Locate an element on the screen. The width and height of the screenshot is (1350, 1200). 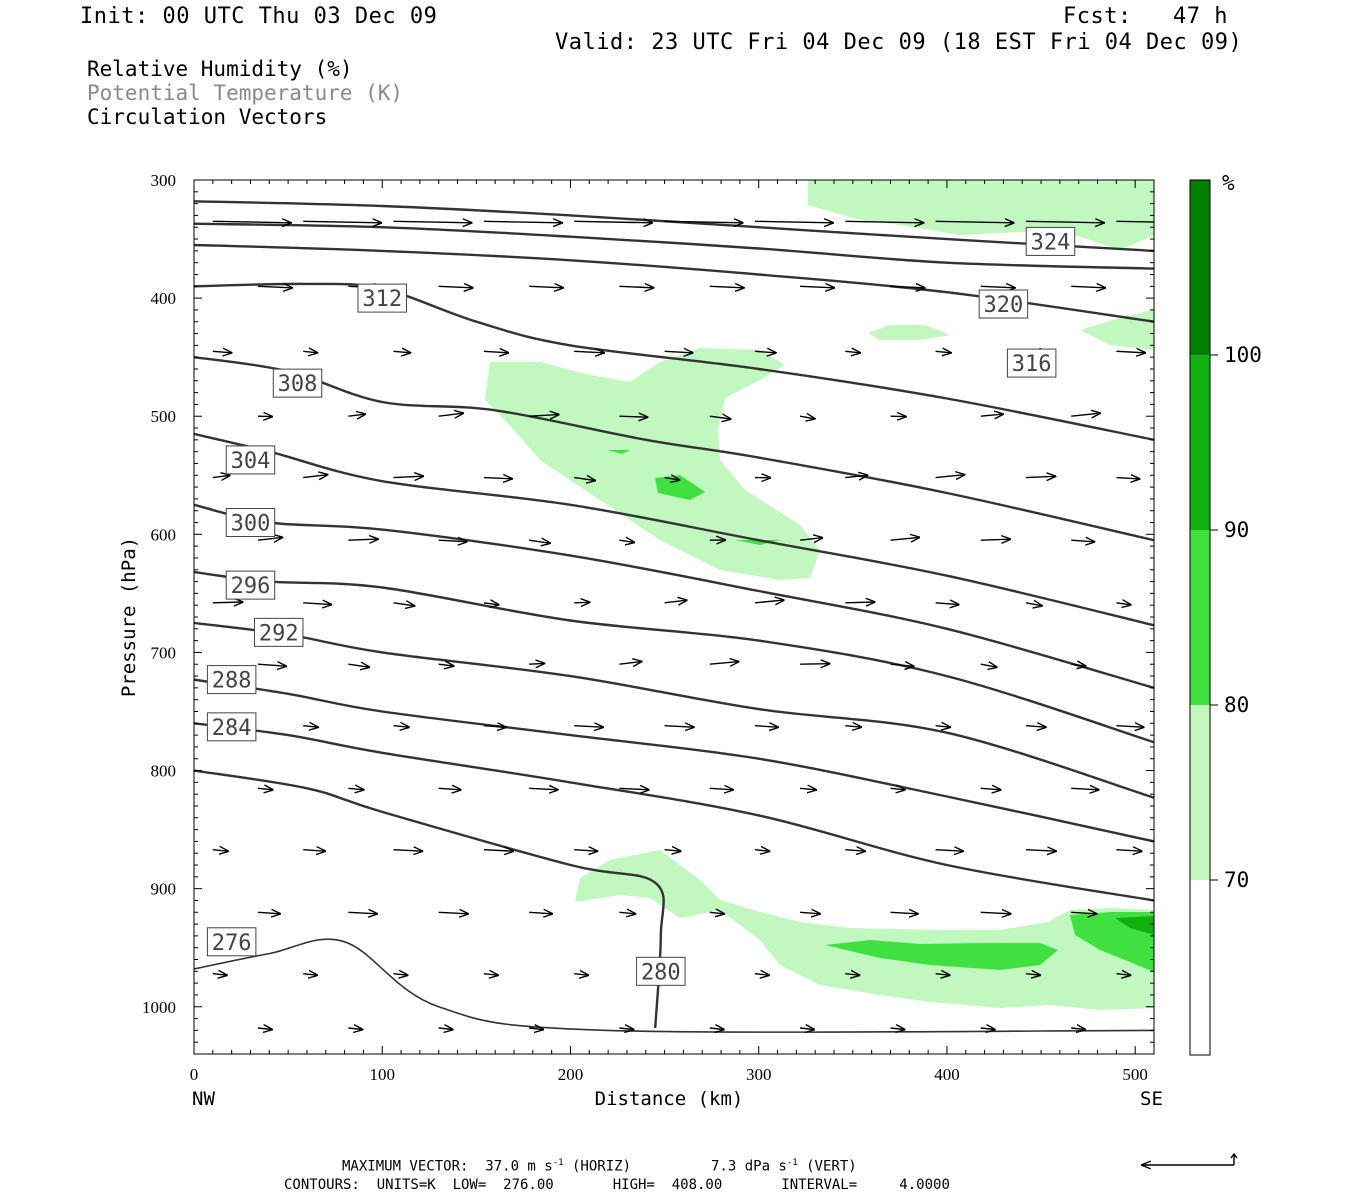
y-tick-label: 800 is located at coordinates (164, 771).